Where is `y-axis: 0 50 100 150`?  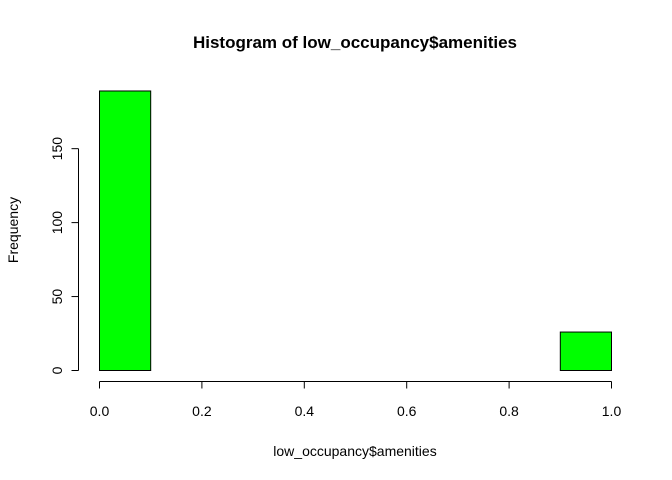
y-axis: 0 50 100 150 is located at coordinates (64, 255).